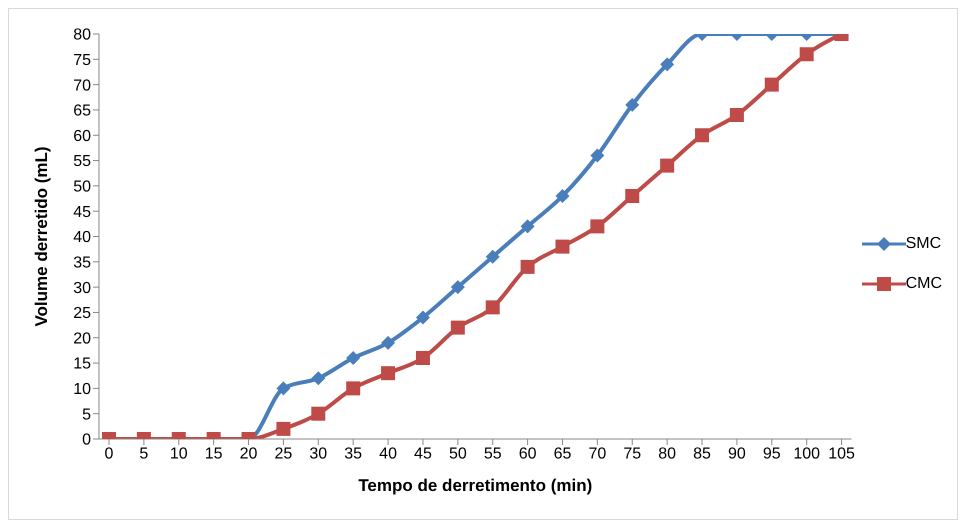  What do you see at coordinates (213, 453) in the screenshot?
I see `x-tick-label: 15` at bounding box center [213, 453].